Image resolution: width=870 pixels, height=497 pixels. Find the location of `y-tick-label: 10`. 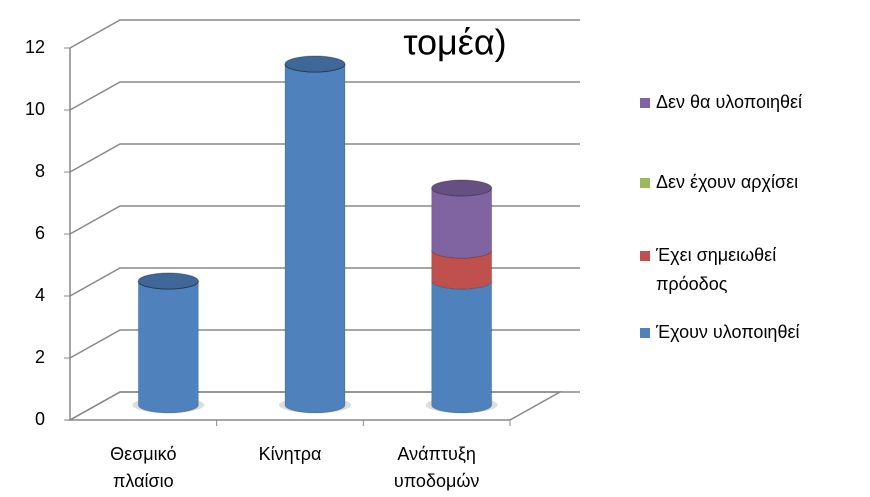

y-tick-label: 10 is located at coordinates (35, 109).